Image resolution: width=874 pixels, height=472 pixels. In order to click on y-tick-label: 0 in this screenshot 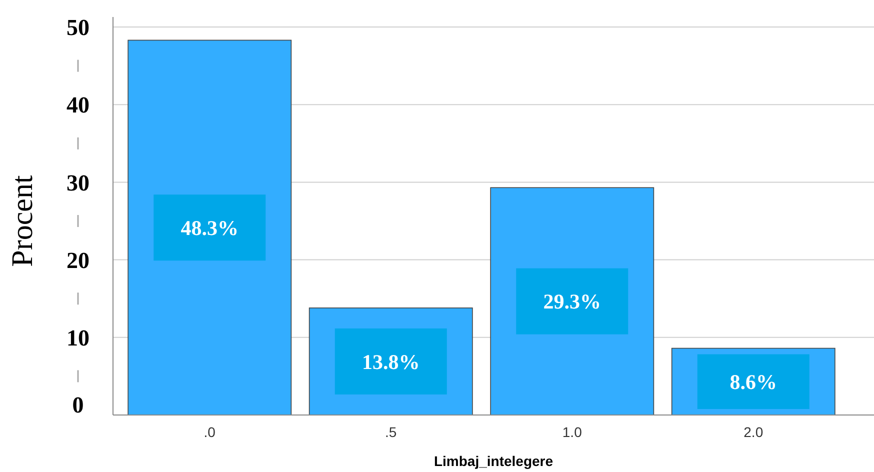, I will do `click(78, 405)`.